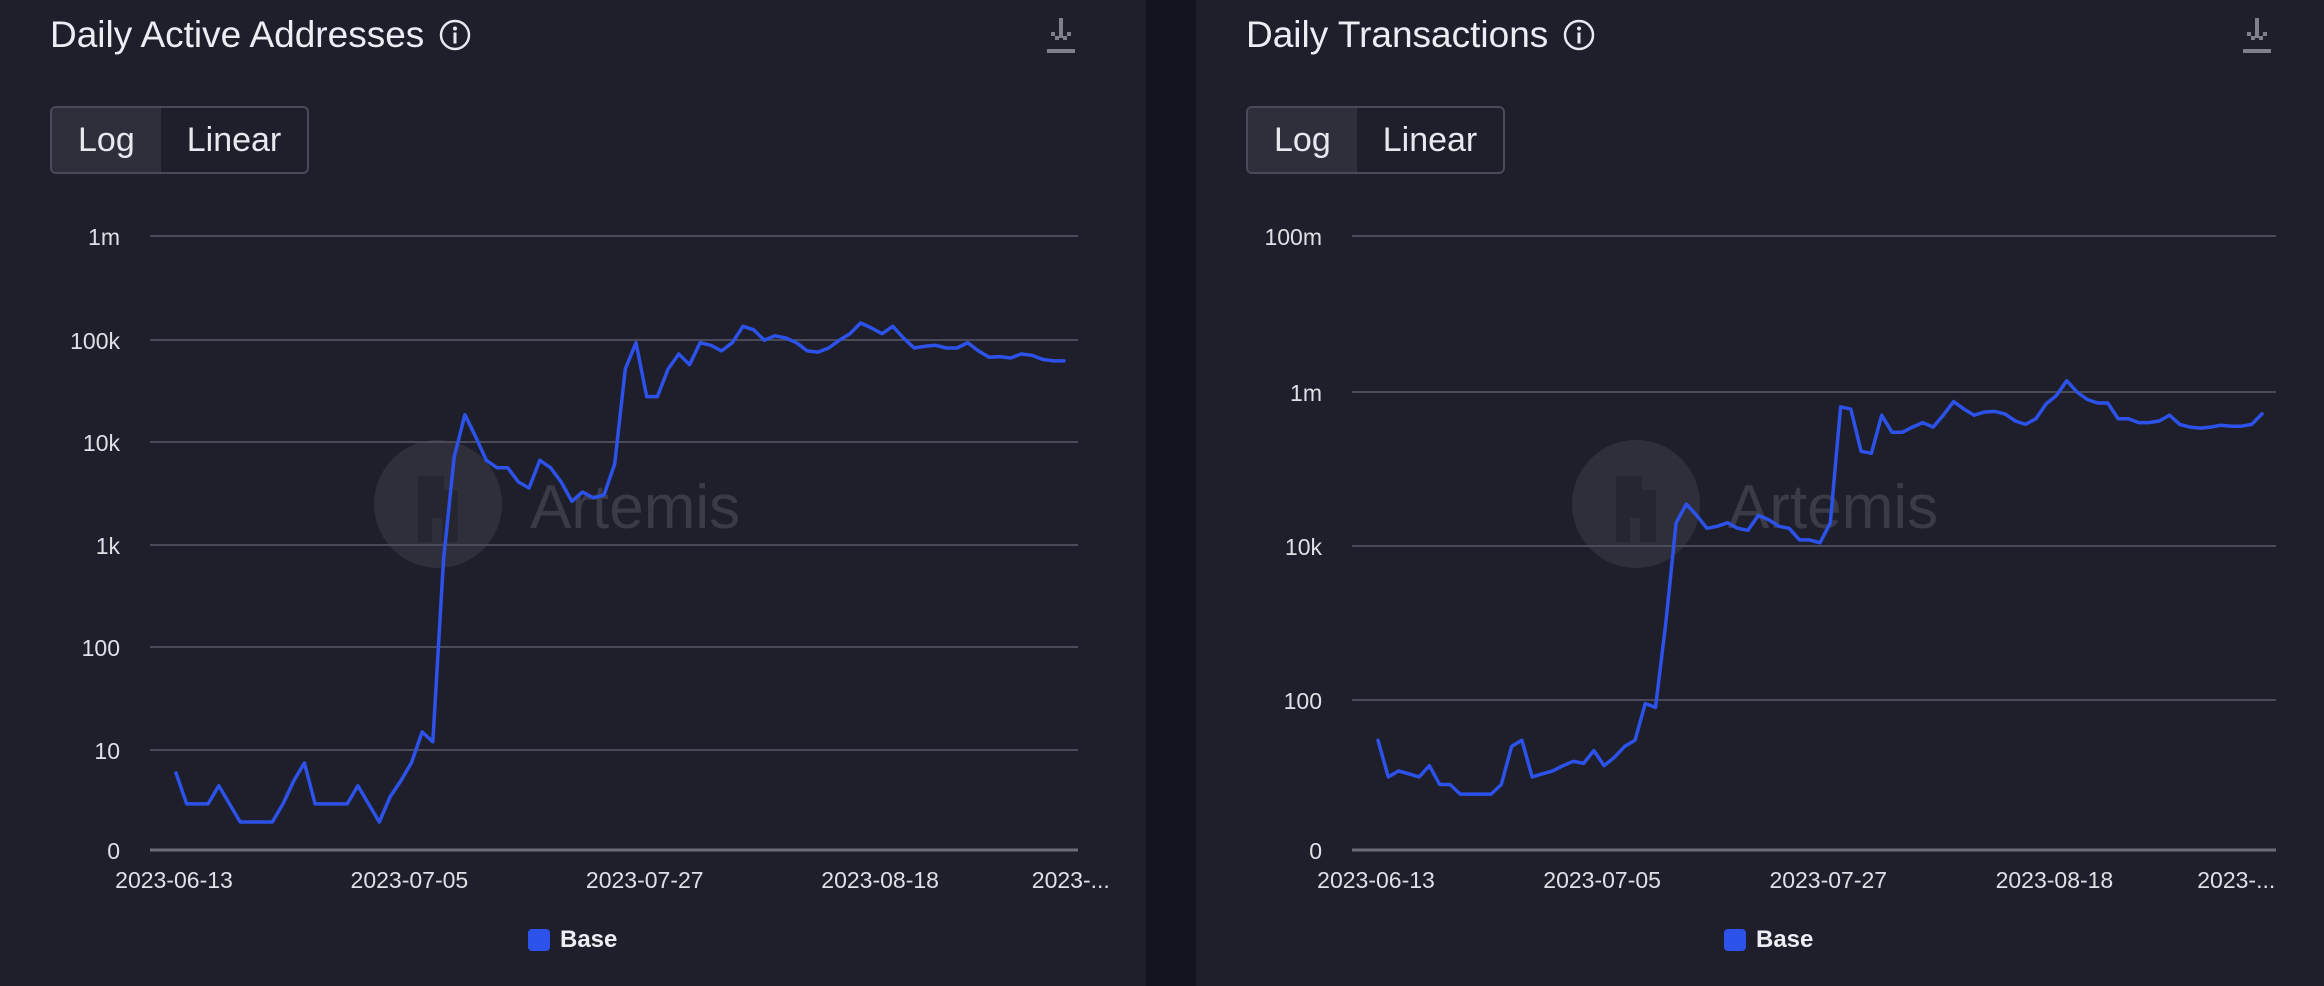 The image size is (2324, 986). What do you see at coordinates (1397, 34) in the screenshot?
I see `panel-title-text: Daily Transactions` at bounding box center [1397, 34].